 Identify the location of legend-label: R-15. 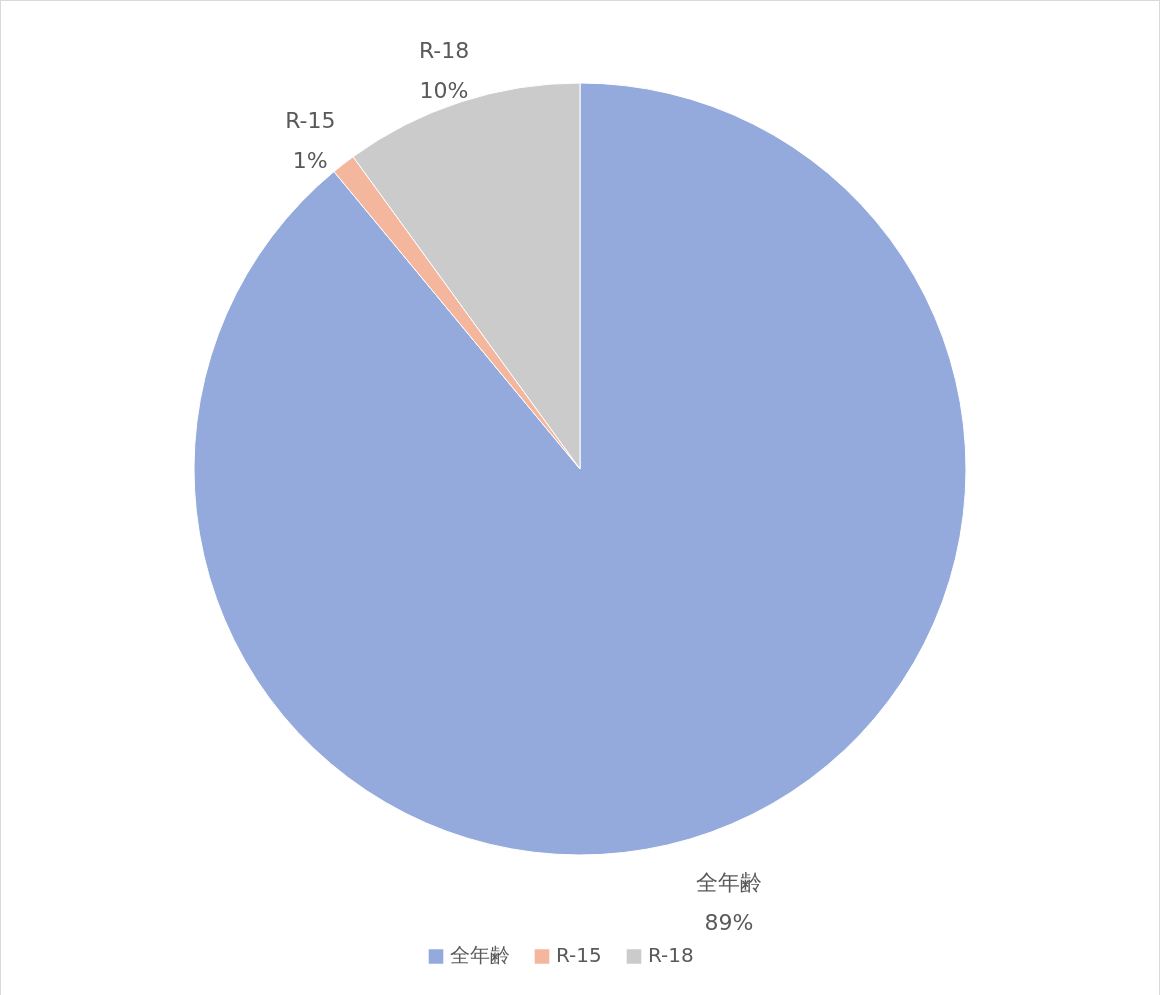
(579, 955).